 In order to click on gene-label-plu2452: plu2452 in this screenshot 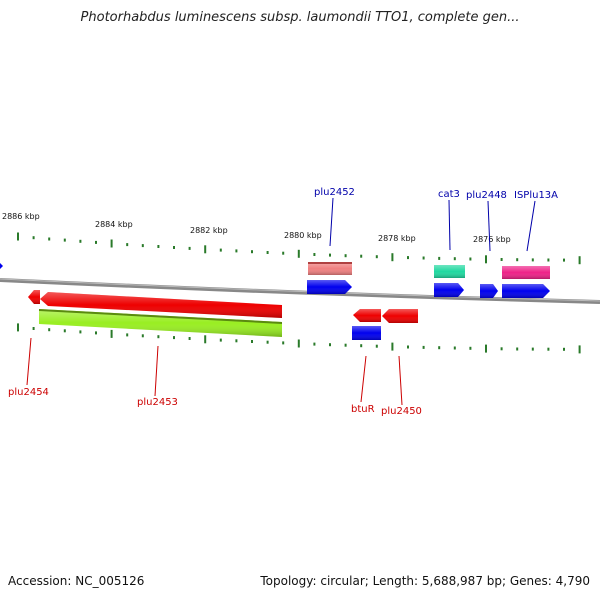, I will do `click(334, 192)`.